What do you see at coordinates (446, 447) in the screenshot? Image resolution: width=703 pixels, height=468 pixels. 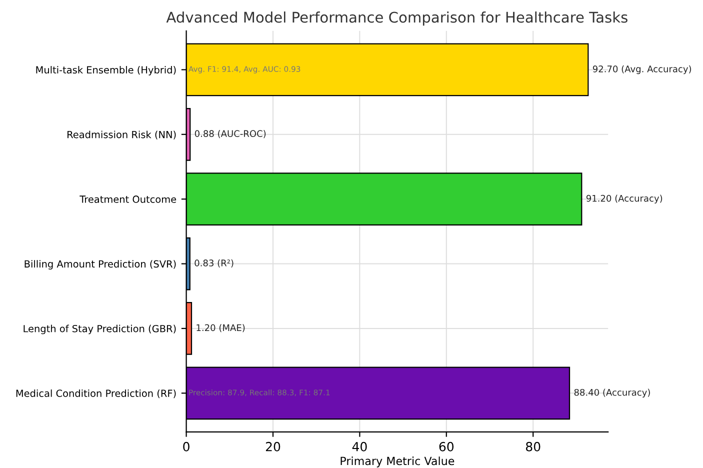 I see `x-tick-label: 60` at bounding box center [446, 447].